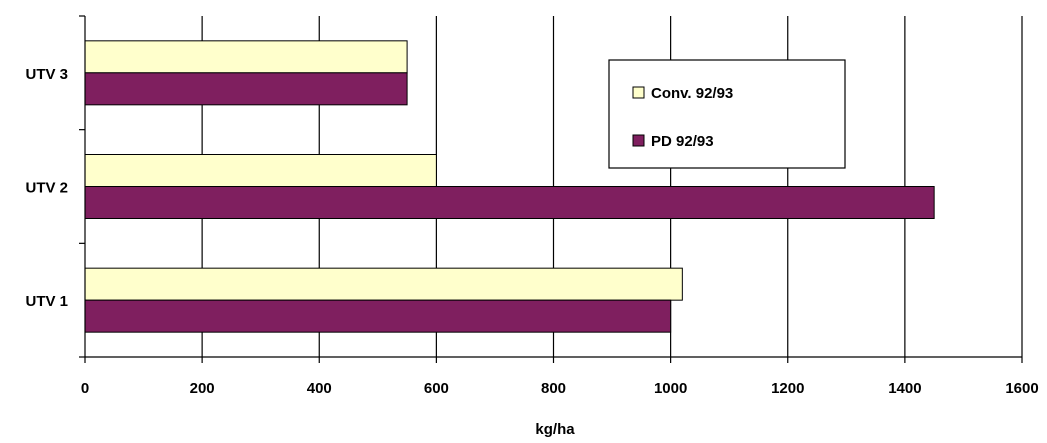  Describe the element at coordinates (46, 301) in the screenshot. I see `y-tick-label: UTV 1` at that location.